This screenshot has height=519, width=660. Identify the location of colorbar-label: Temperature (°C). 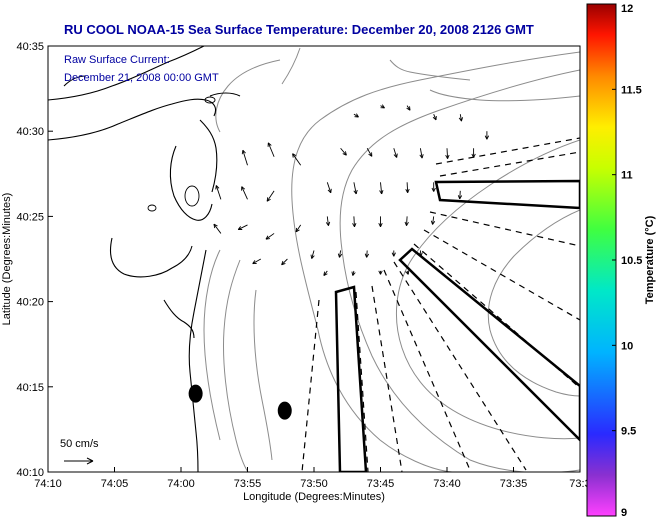
(650, 259).